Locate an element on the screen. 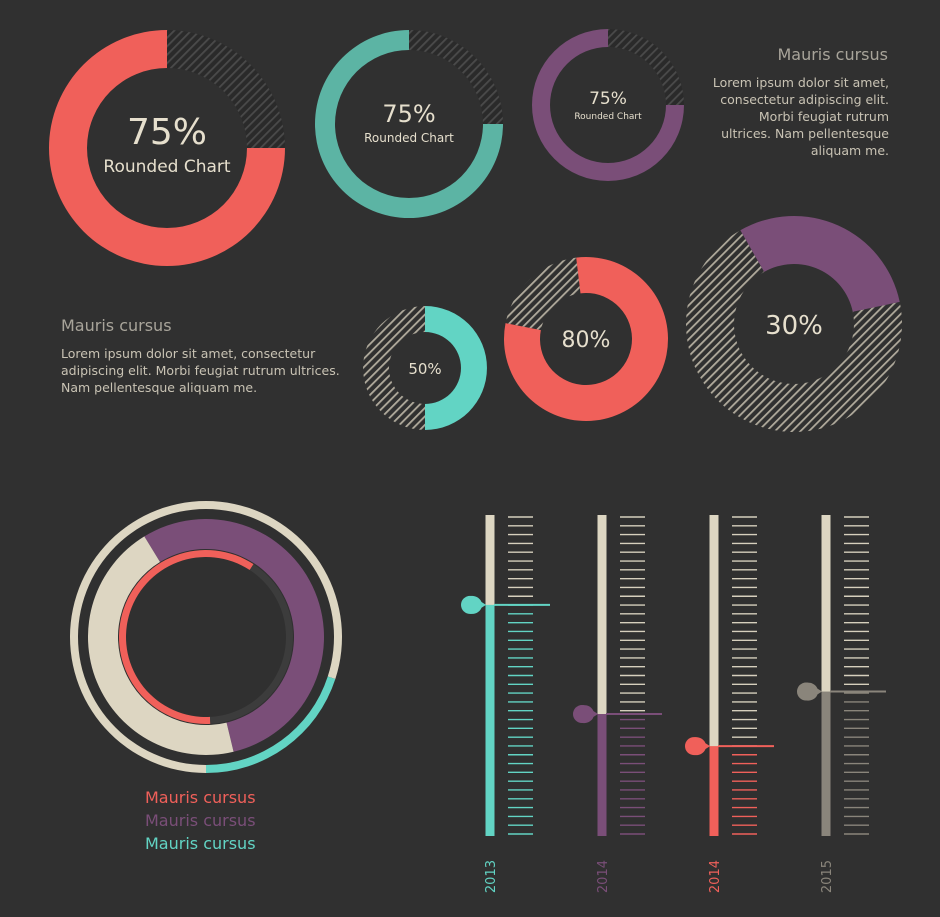  concentric-ring-chart is located at coordinates (205, 637).